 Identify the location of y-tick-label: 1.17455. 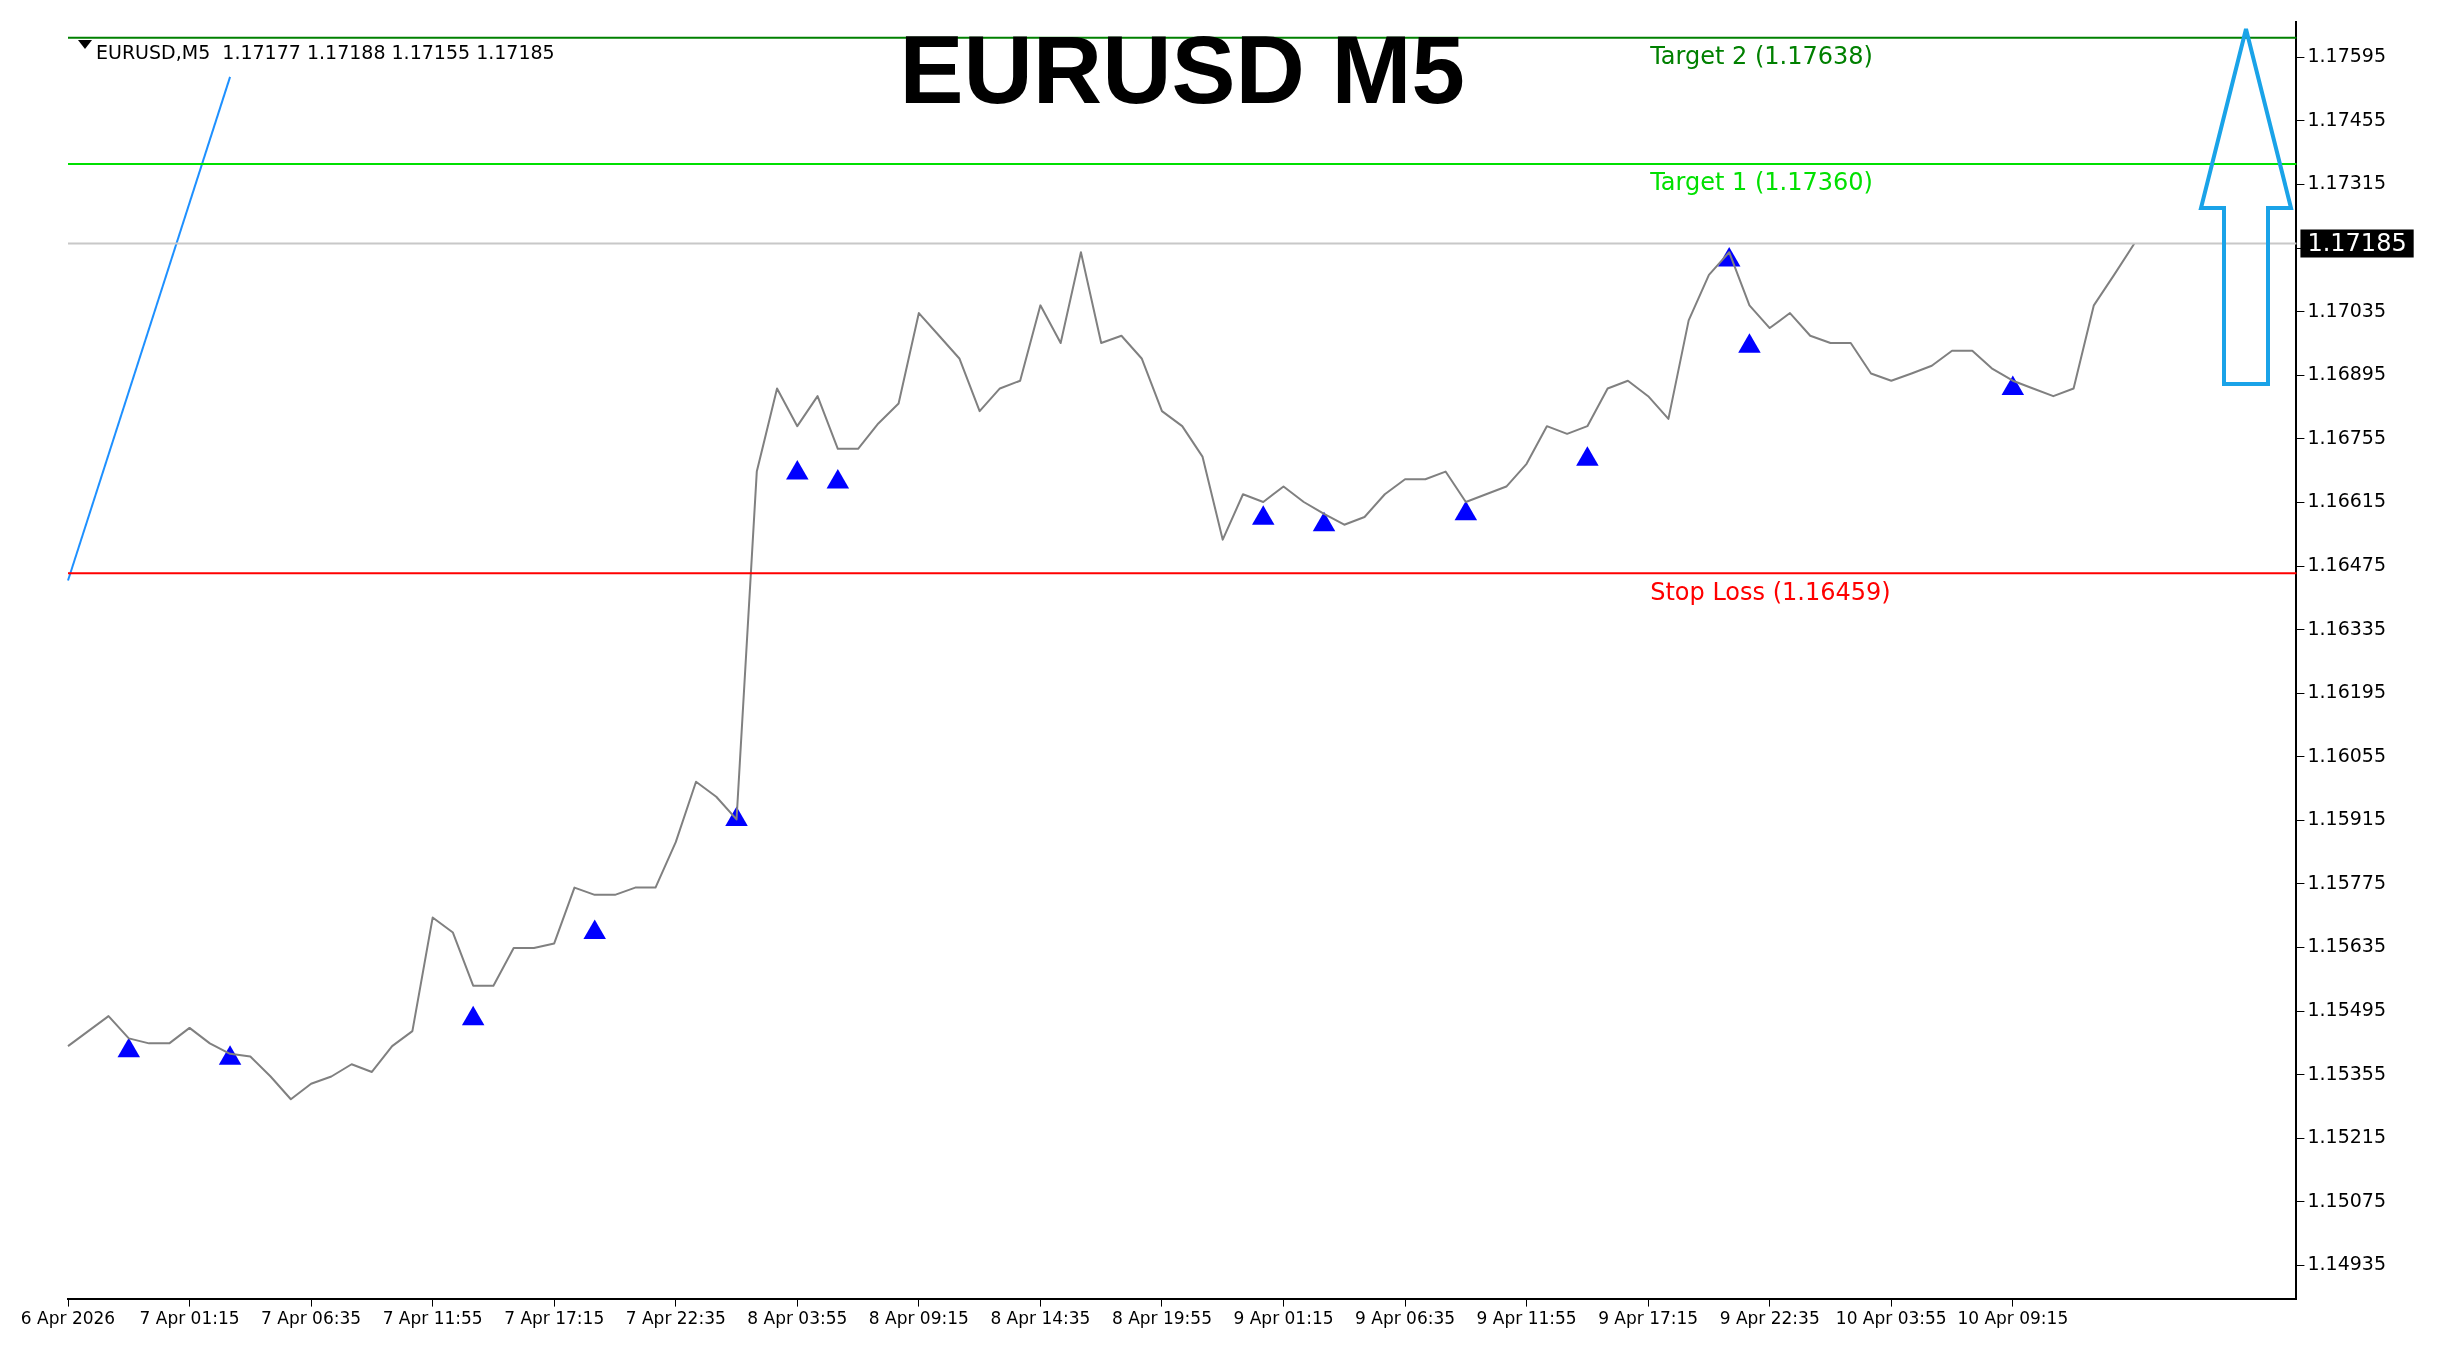
(2347, 118).